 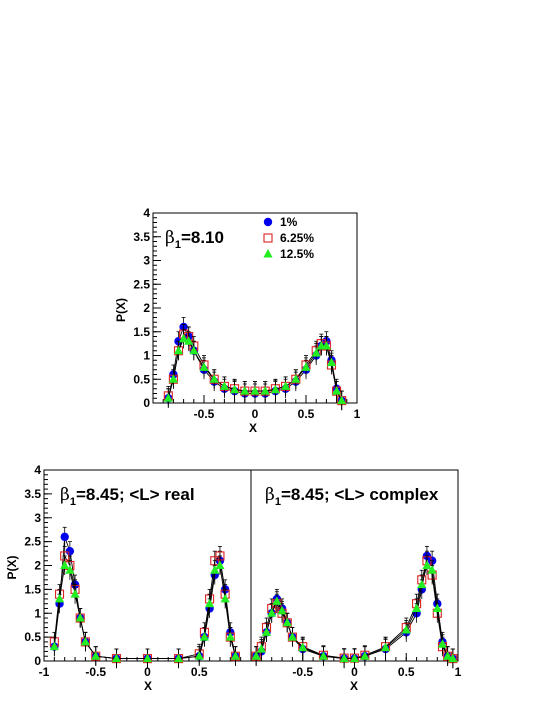 I want to click on panel-annotation: β1=8.10, so click(x=194, y=239).